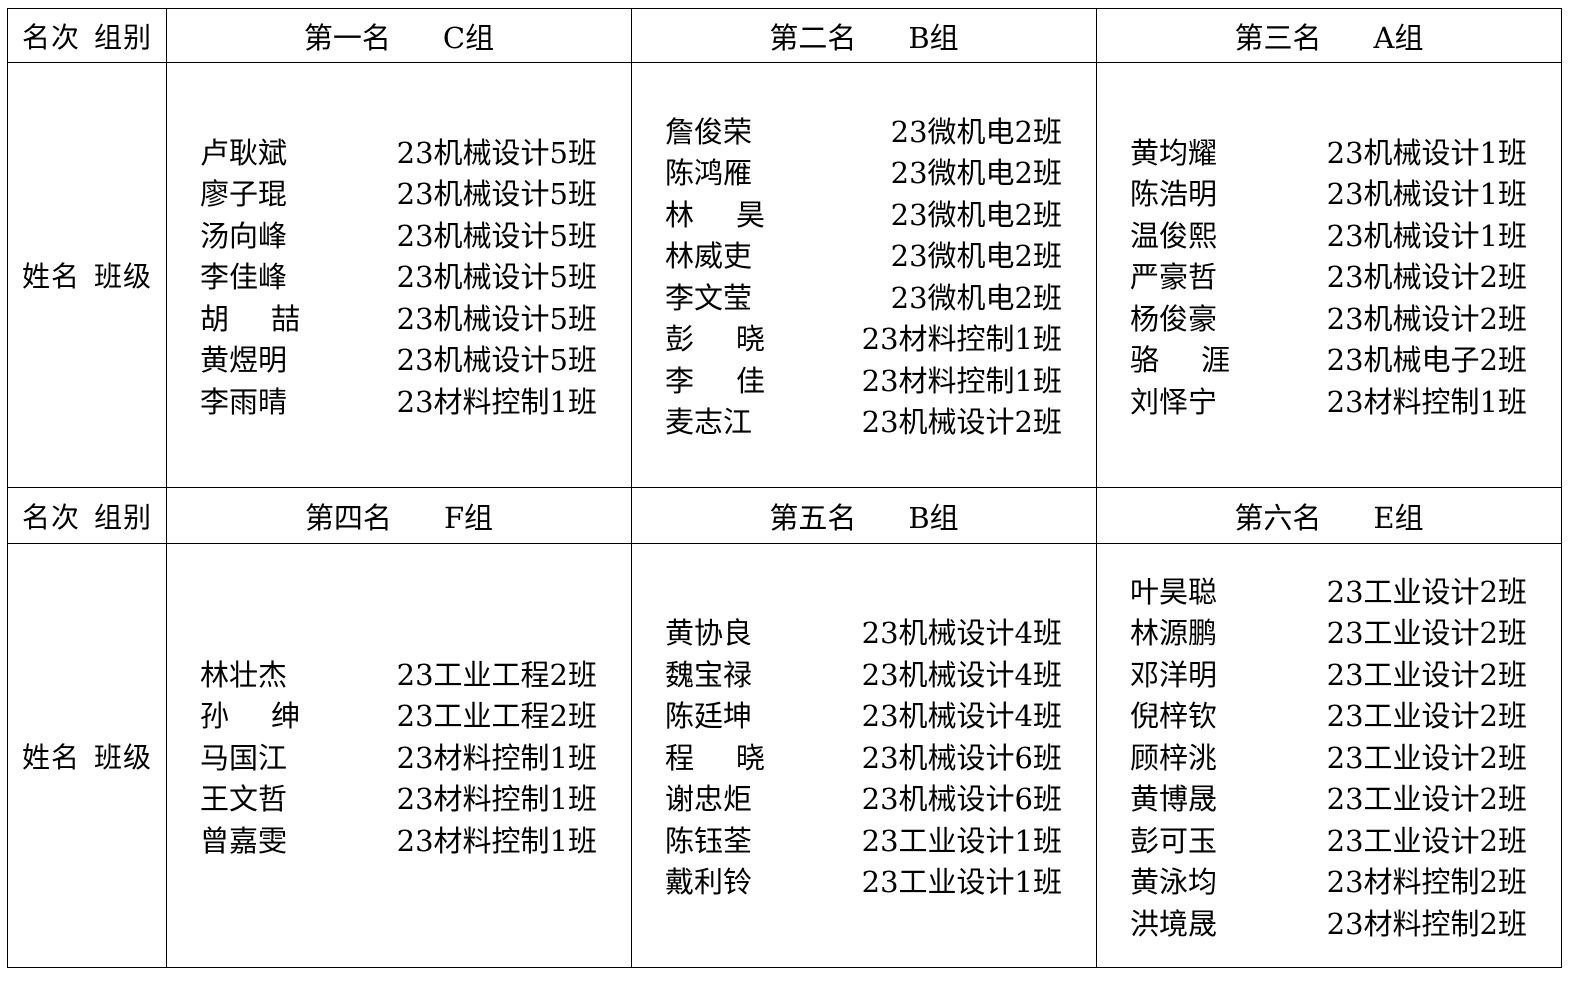  I want to click on member-name: 邓洋明, so click(1180, 673).